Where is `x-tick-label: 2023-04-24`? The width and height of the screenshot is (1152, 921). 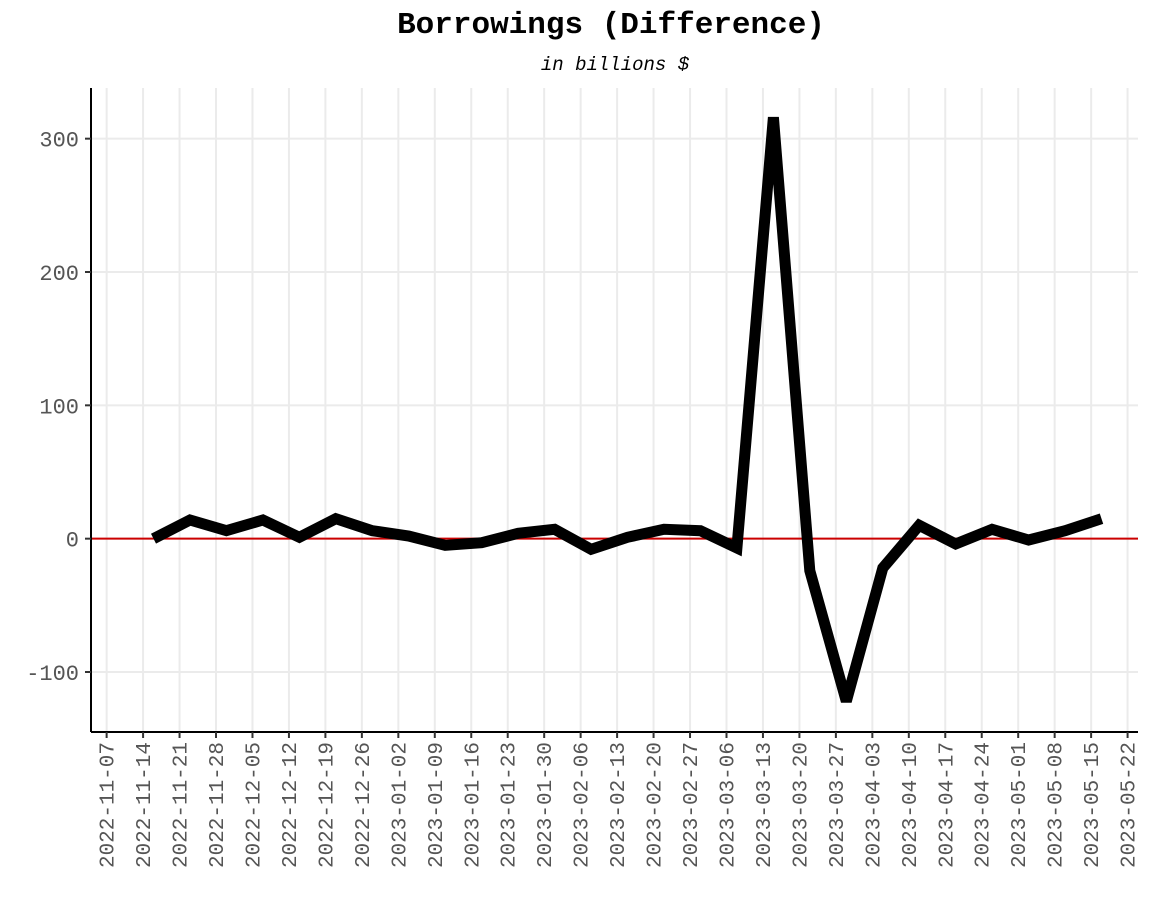 x-tick-label: 2023-04-24 is located at coordinates (984, 805).